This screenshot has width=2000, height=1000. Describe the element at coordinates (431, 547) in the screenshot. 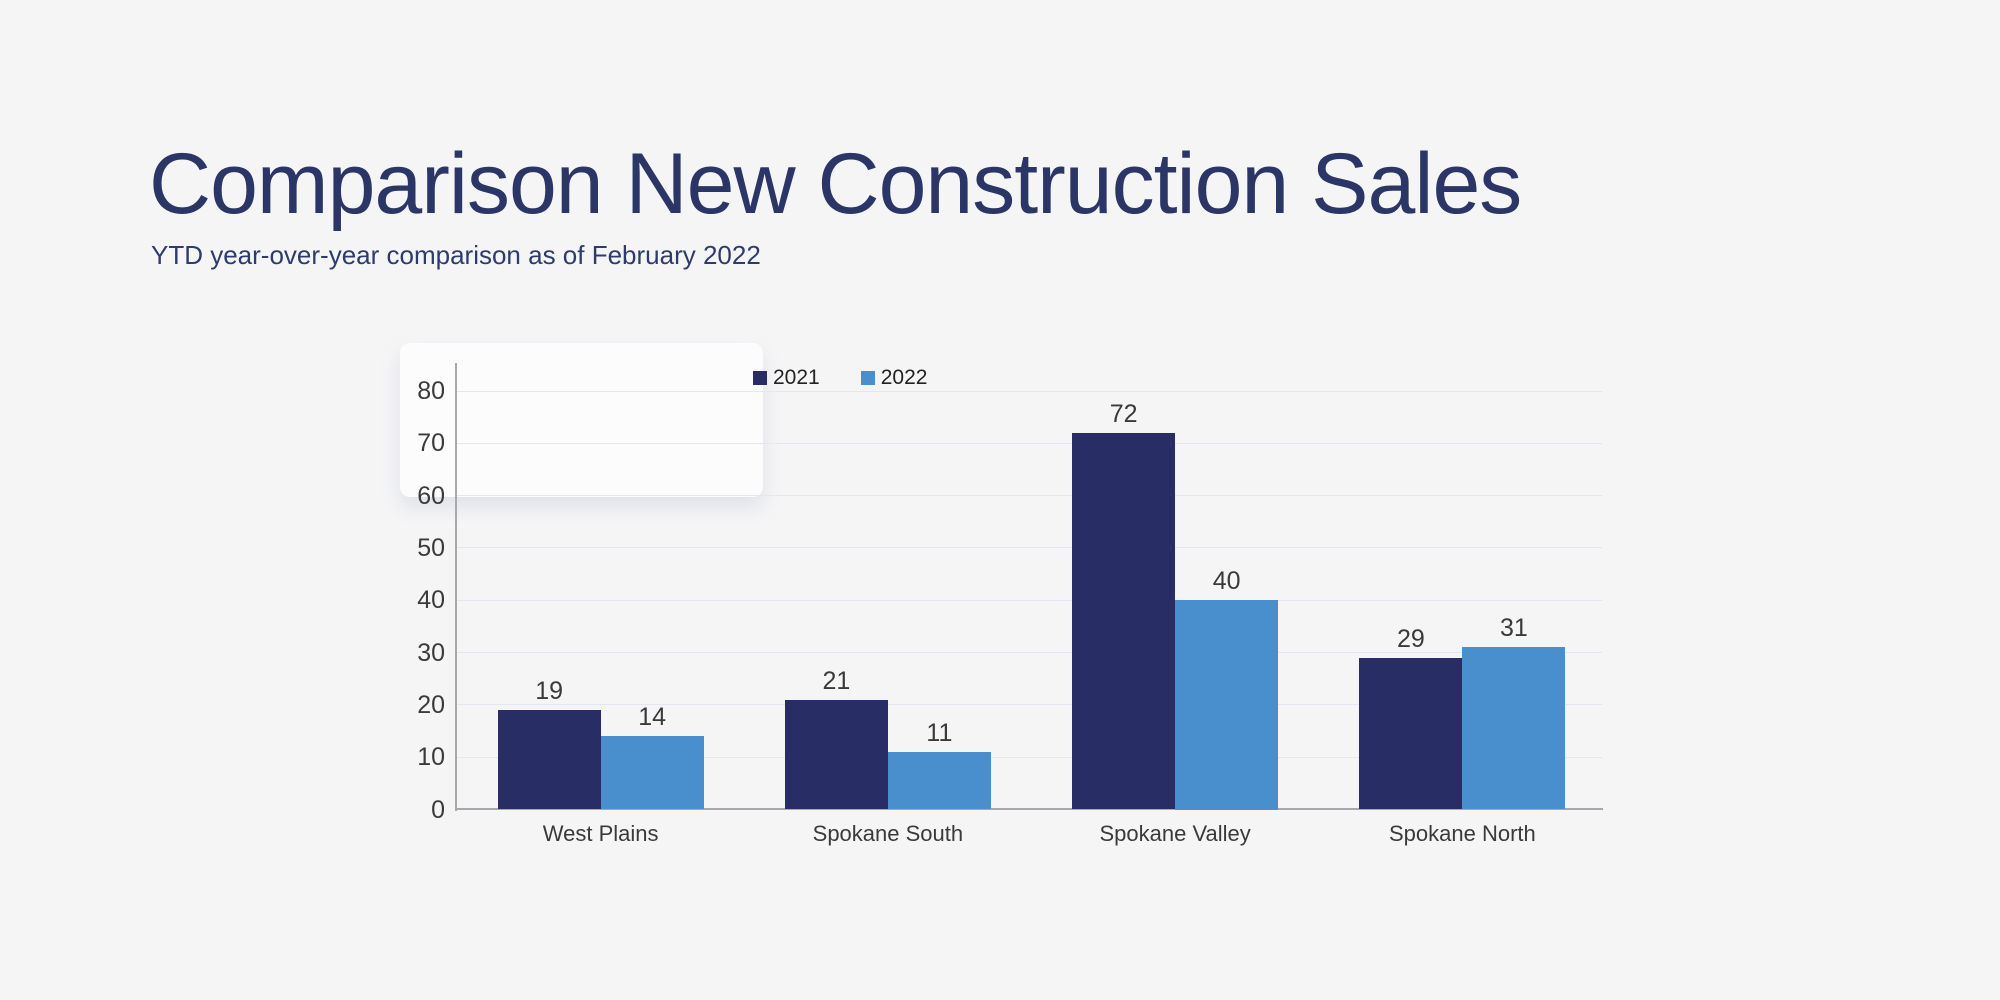

I see `y-axis-tick-label: 50` at that location.